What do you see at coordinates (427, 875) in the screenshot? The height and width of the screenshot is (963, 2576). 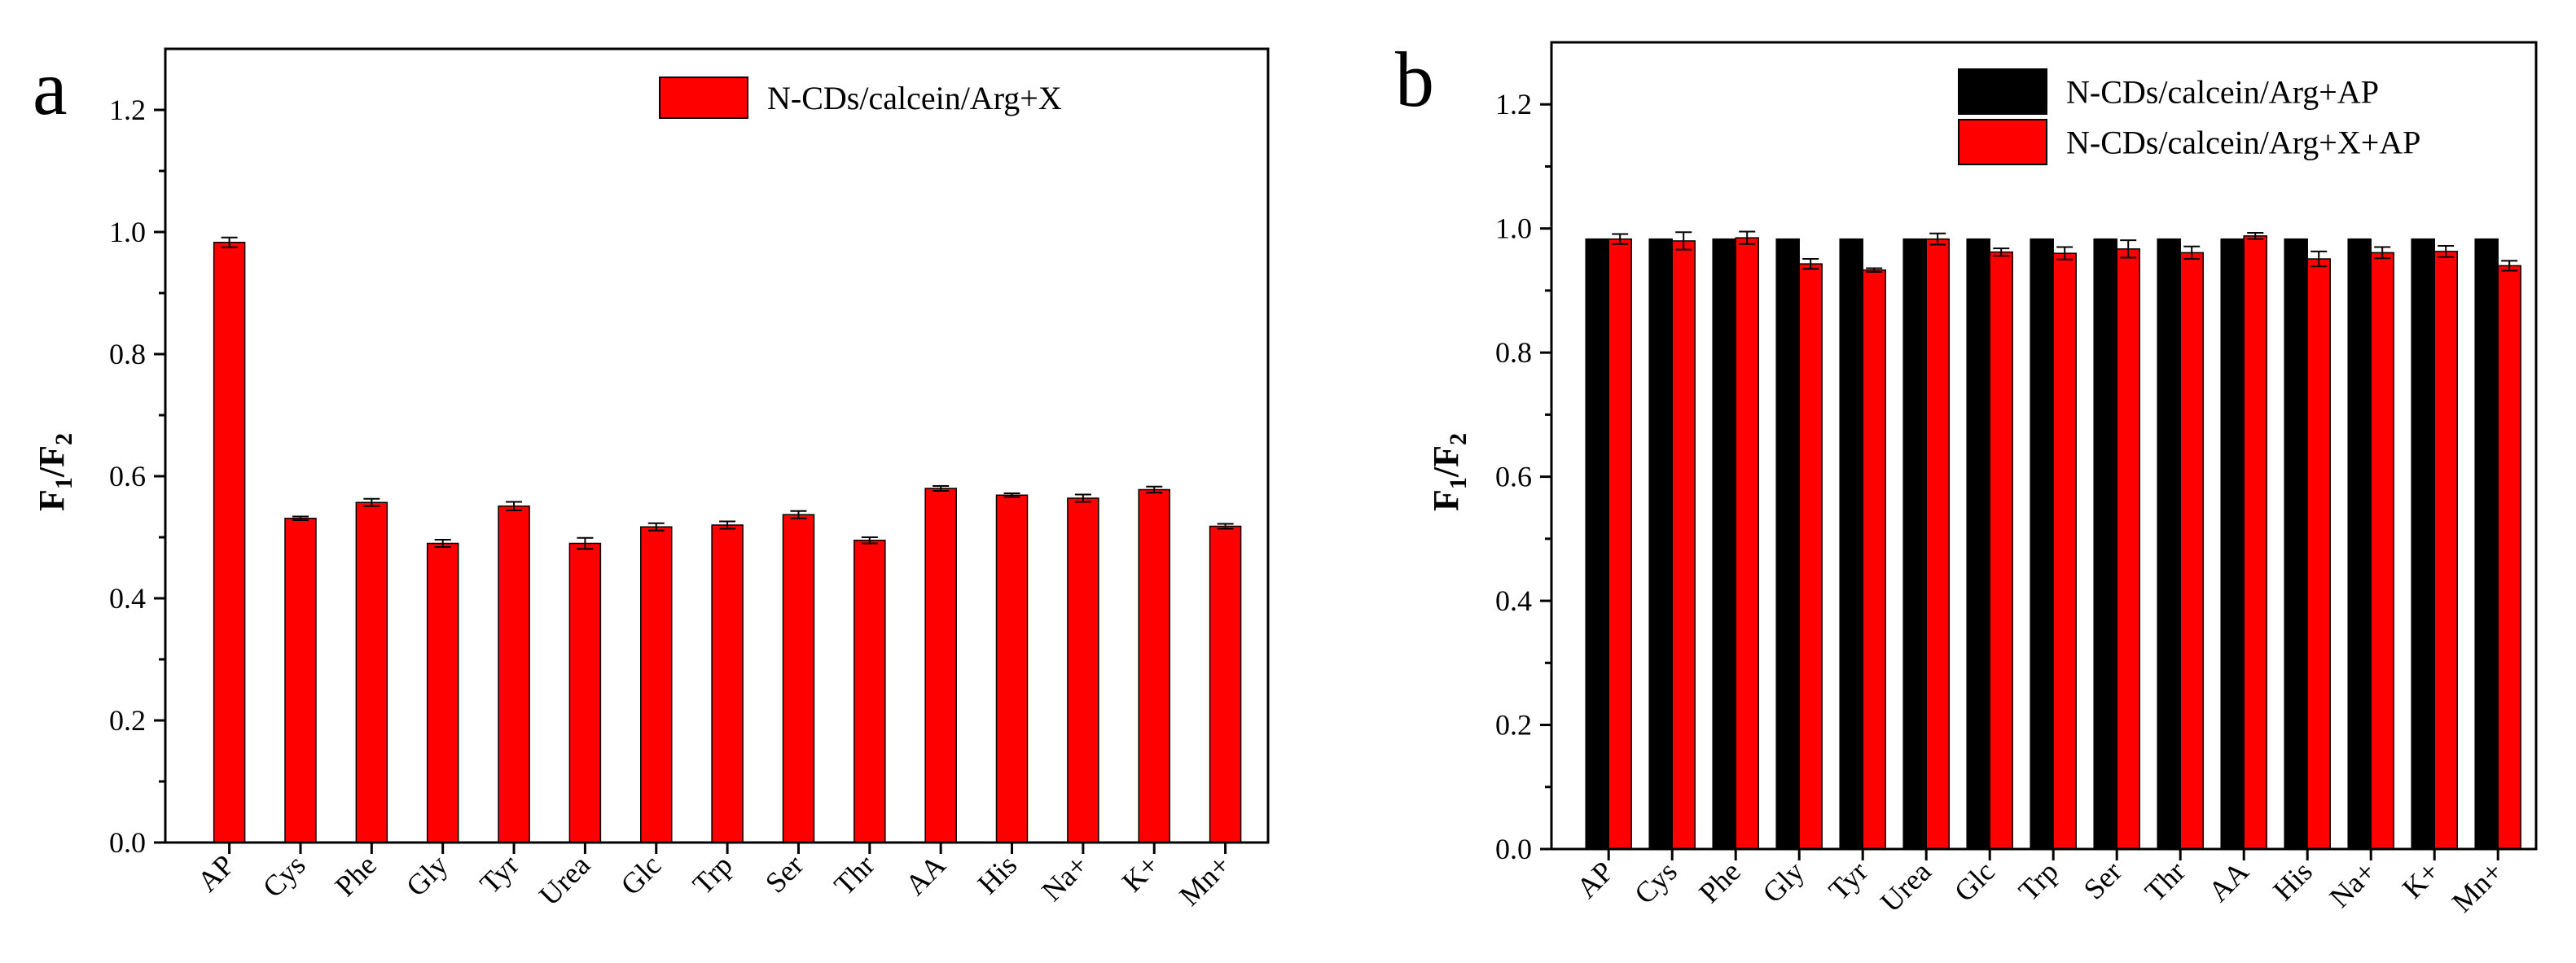 I see `panel-a-xtick-label: Gly` at bounding box center [427, 875].